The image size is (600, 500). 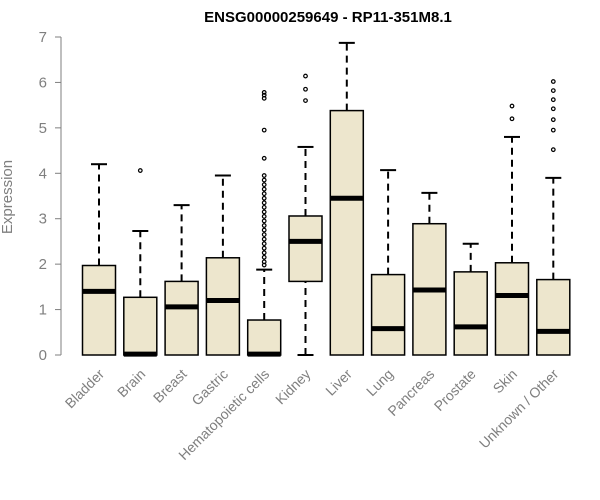 What do you see at coordinates (43, 355) in the screenshot?
I see `y-tick-label: 0` at bounding box center [43, 355].